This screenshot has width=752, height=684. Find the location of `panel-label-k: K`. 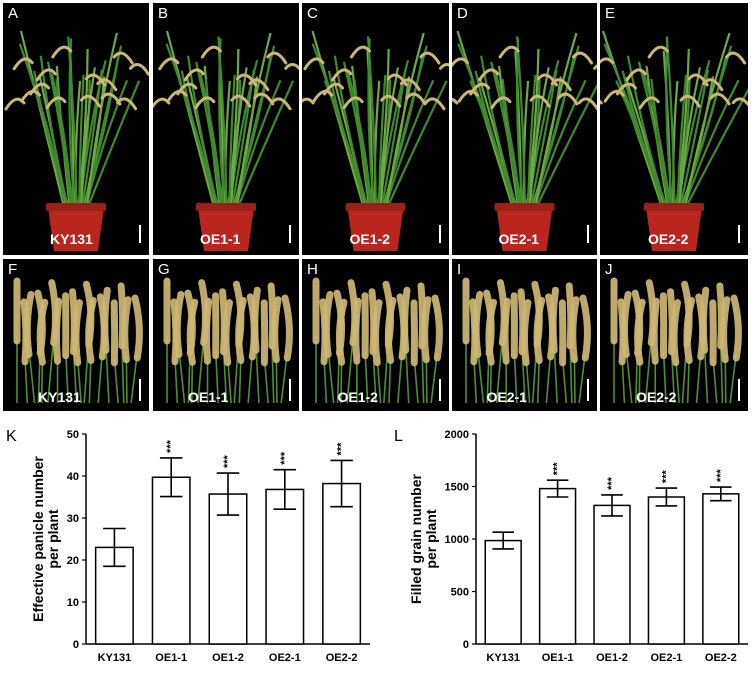

panel-label-k: K is located at coordinates (11, 437).